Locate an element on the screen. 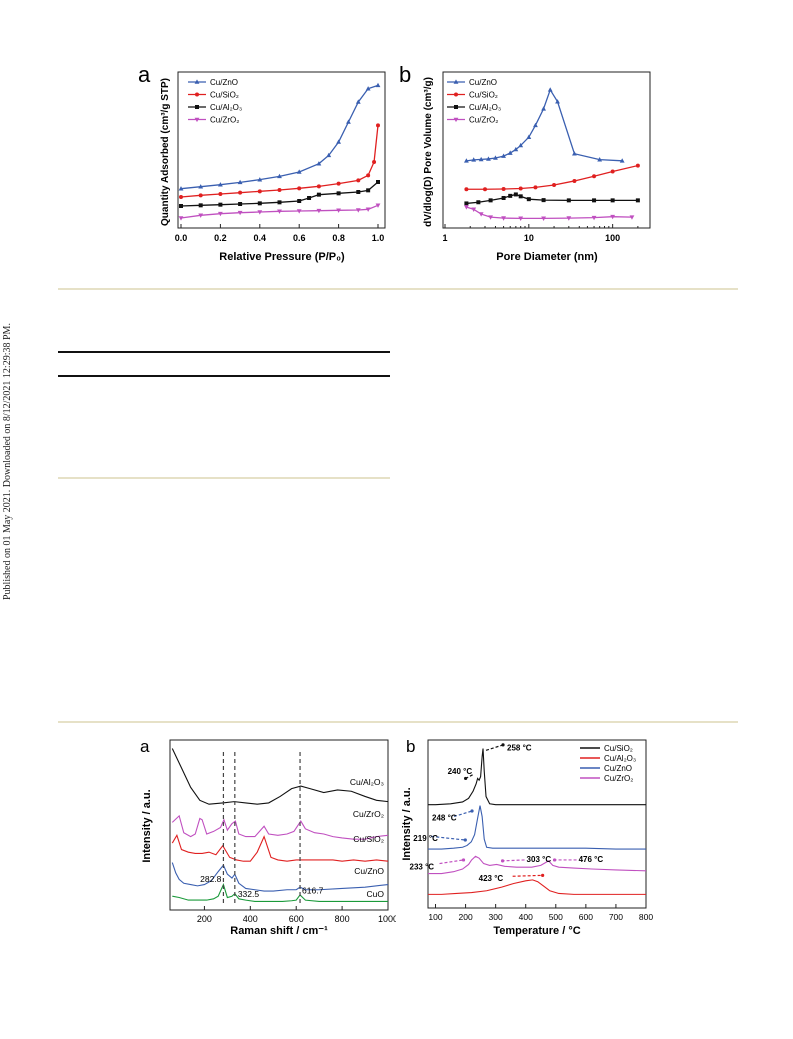  x-tick-label: 700 is located at coordinates (616, 917).